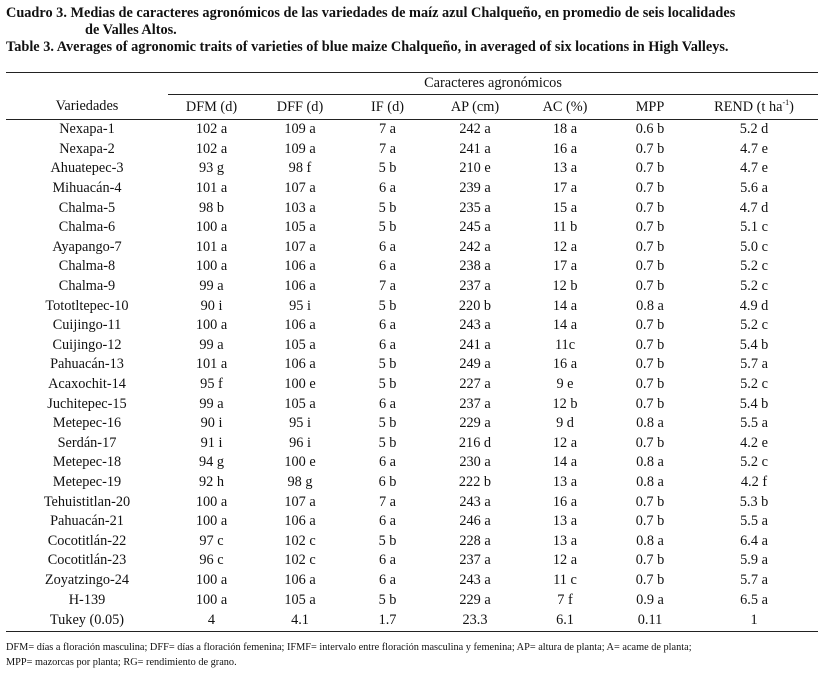 The width and height of the screenshot is (823, 678). I want to click on value-cell: 246 a, so click(475, 521).